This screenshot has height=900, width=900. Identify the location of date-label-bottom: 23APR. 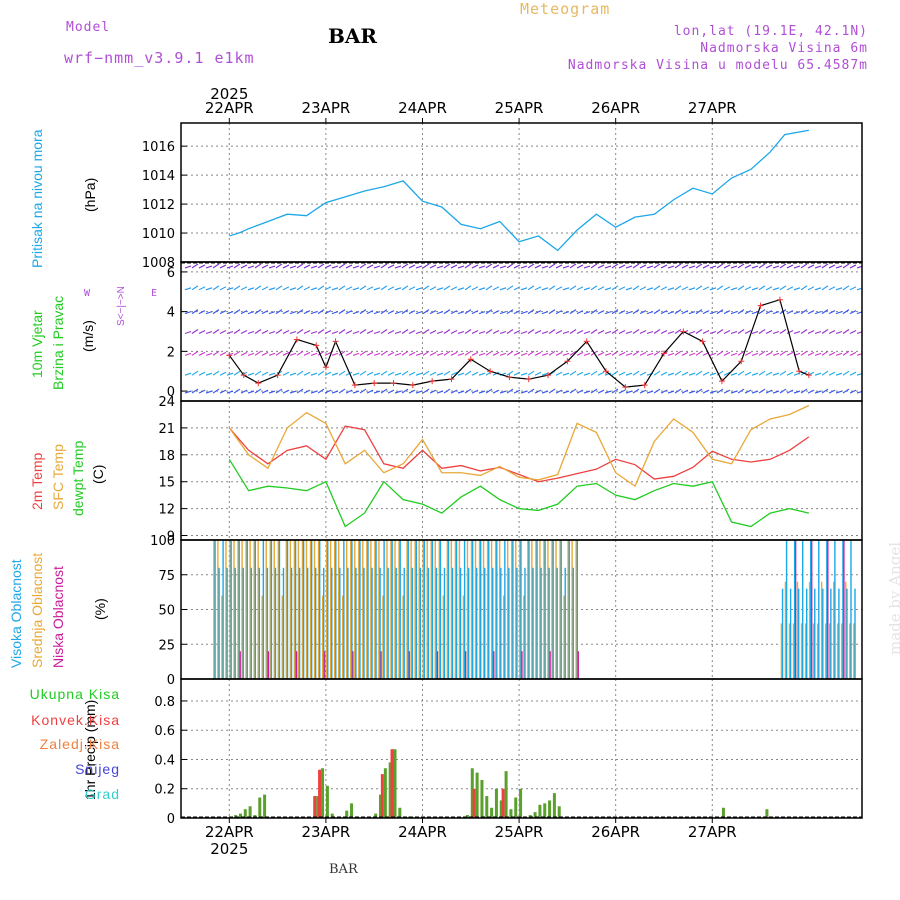
(325, 832).